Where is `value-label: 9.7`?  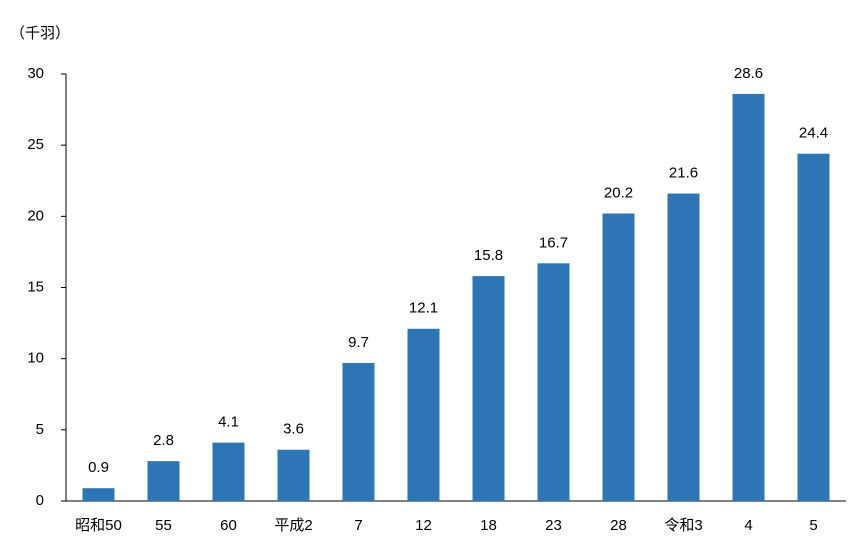 value-label: 9.7 is located at coordinates (358, 342).